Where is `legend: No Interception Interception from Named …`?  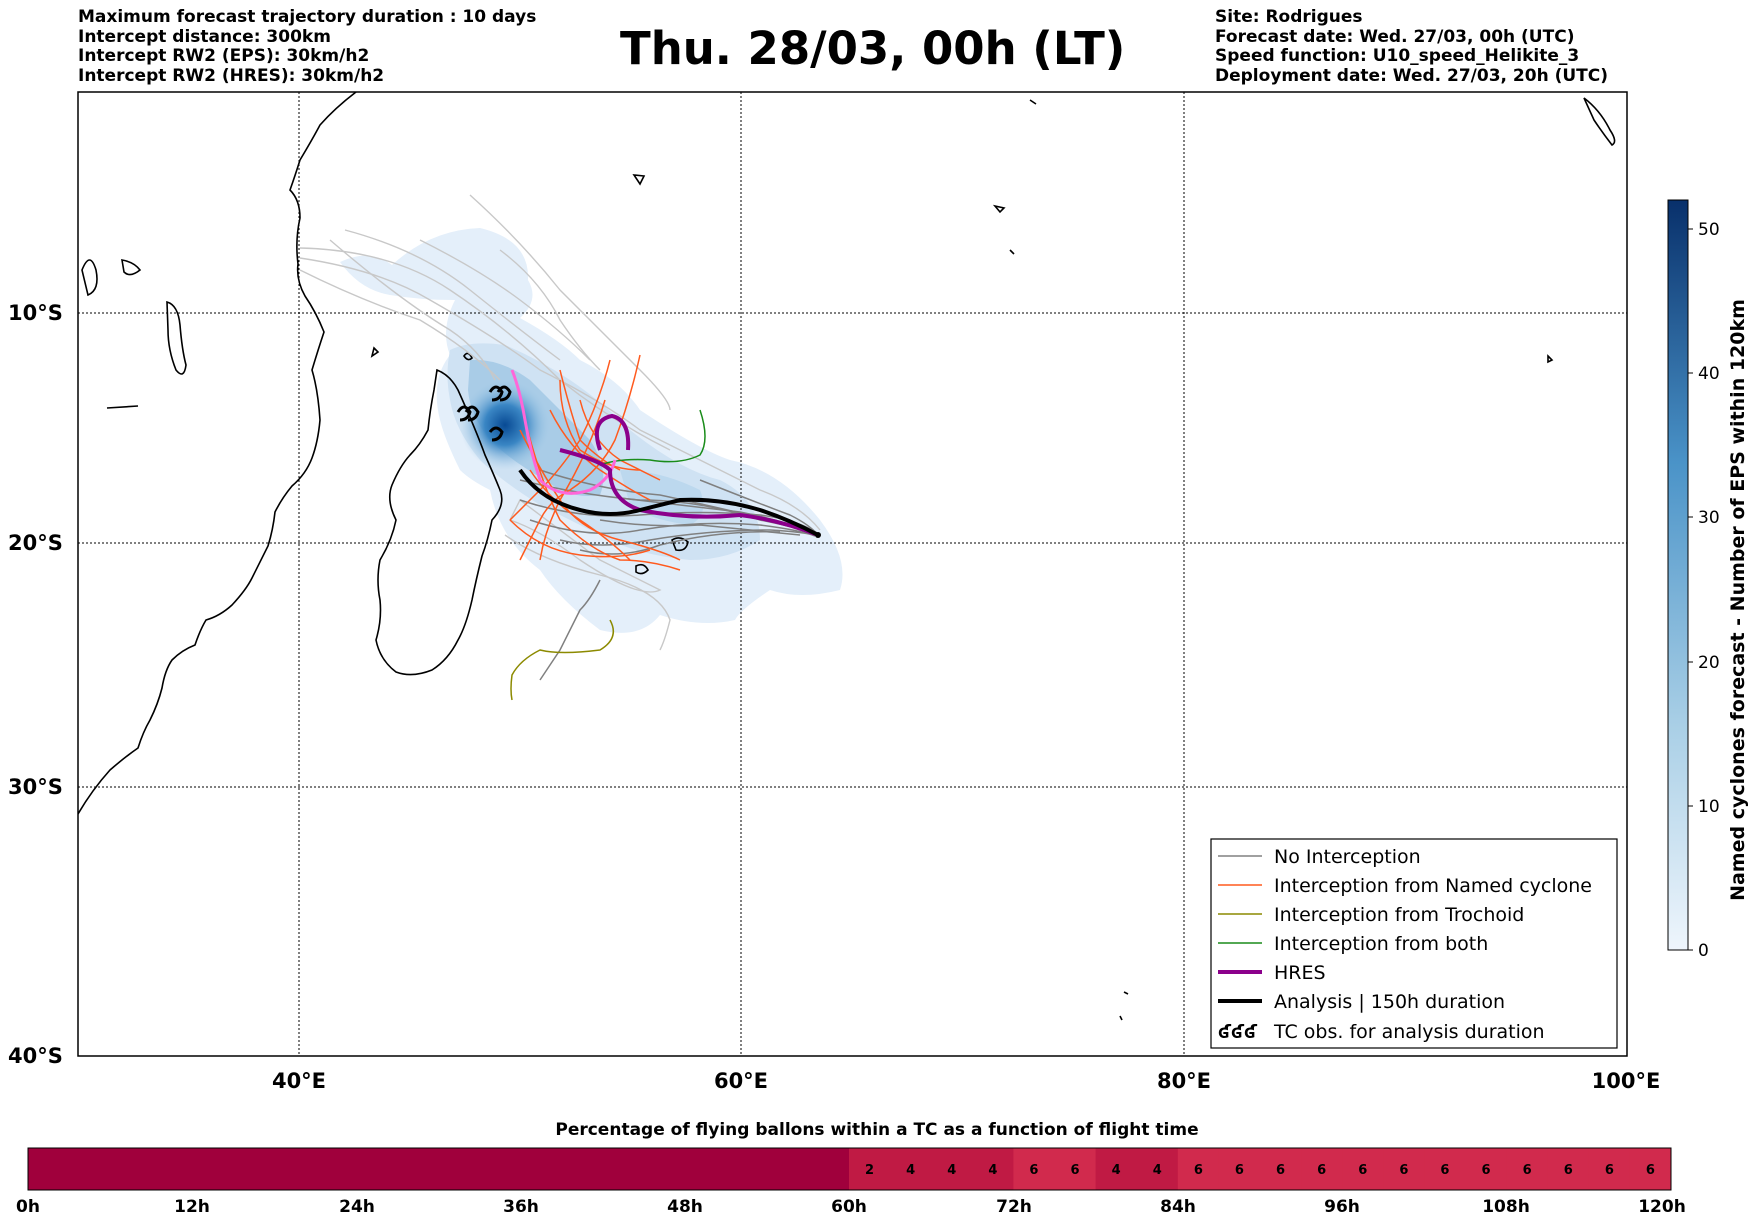 legend: No Interception Interception from Named … is located at coordinates (1414, 943).